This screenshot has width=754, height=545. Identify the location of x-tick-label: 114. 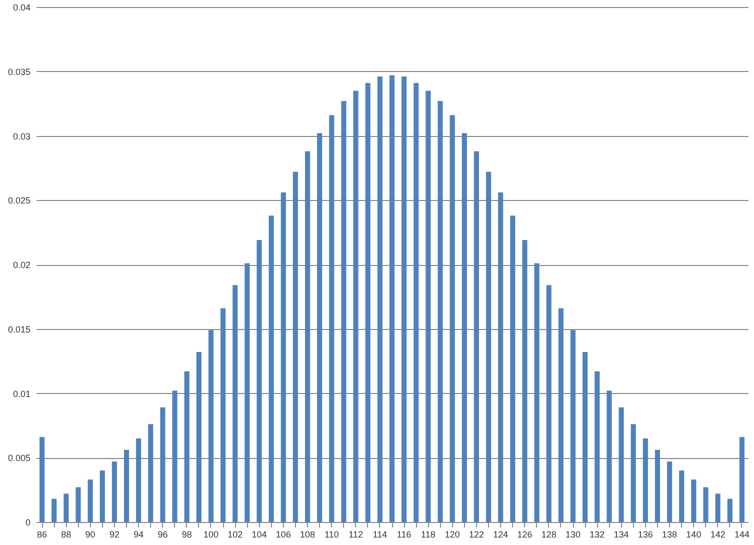
(380, 535).